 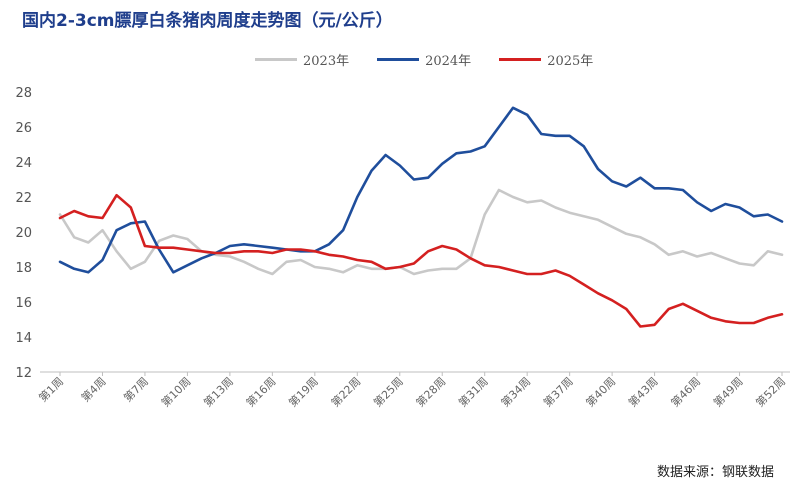 I want to click on x-tick-label: 第10周, so click(x=175, y=391).